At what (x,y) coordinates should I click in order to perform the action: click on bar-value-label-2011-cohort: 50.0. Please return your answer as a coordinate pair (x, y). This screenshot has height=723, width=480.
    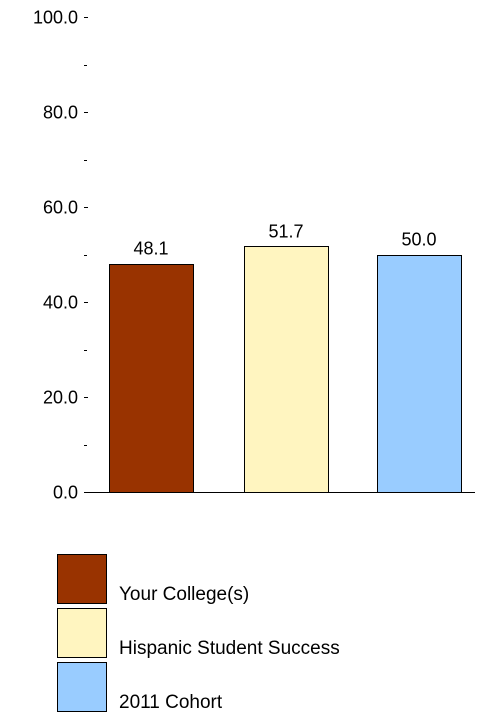
    Looking at the image, I should click on (418, 240).